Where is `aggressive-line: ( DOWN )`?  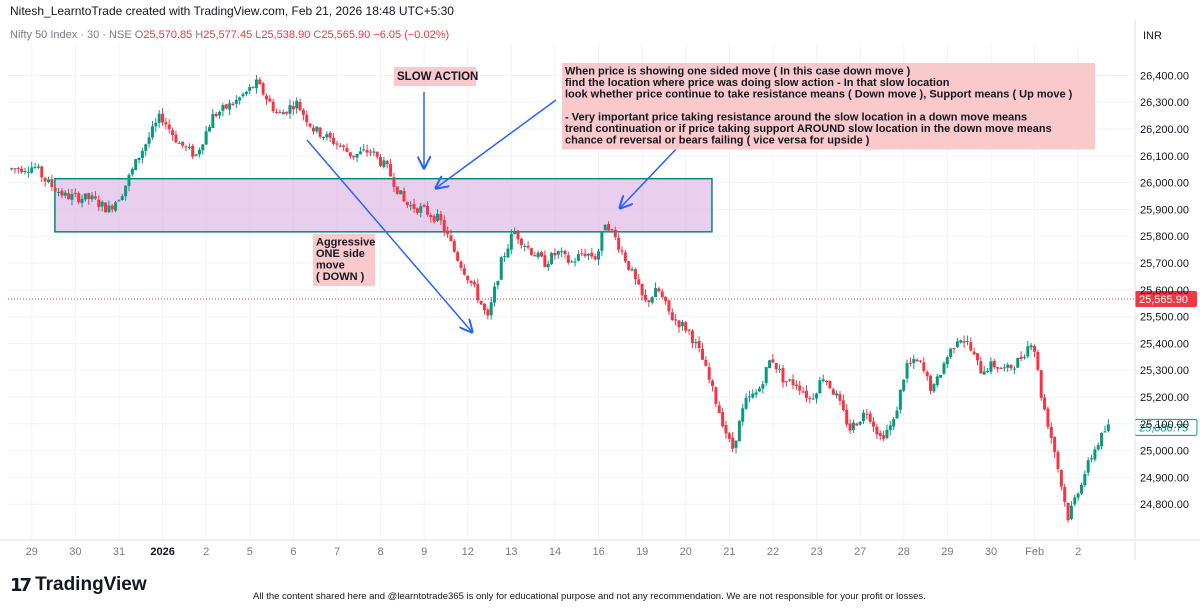 aggressive-line: ( DOWN ) is located at coordinates (340, 277).